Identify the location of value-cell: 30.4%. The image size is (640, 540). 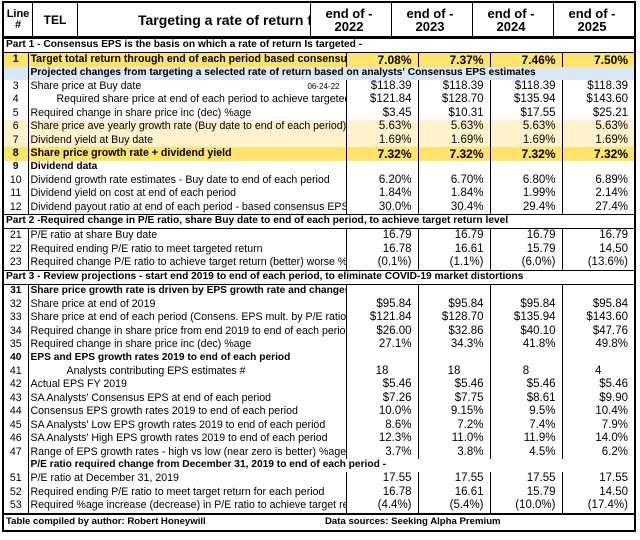
(453, 207).